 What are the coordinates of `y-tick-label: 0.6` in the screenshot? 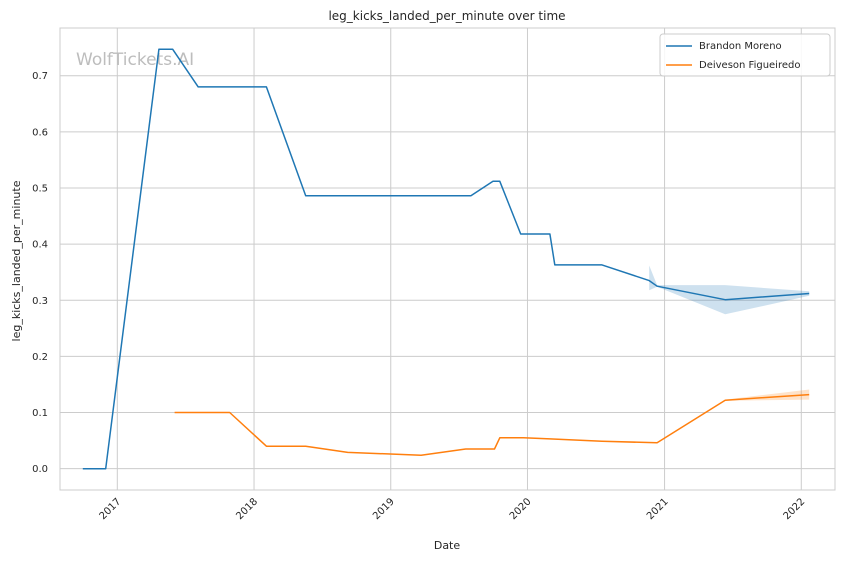 It's located at (40, 132).